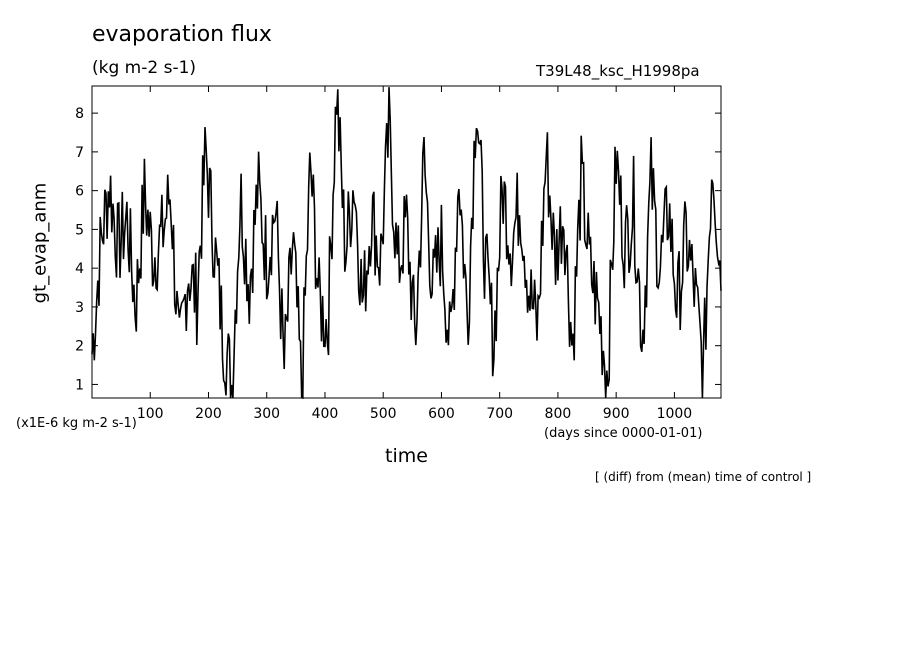  What do you see at coordinates (79, 269) in the screenshot?
I see `y-tick-label: 4` at bounding box center [79, 269].